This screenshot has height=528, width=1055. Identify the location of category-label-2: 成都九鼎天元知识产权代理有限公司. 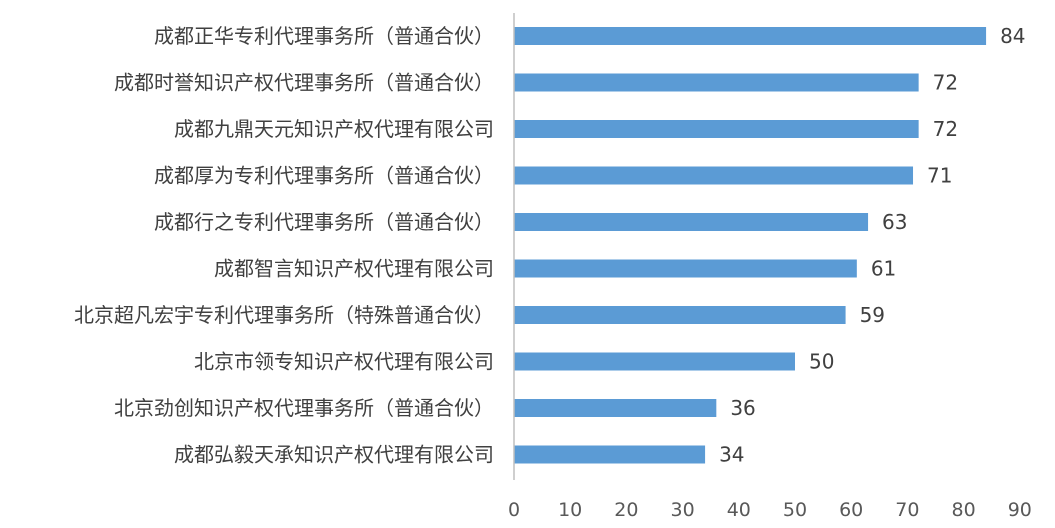
(334, 129).